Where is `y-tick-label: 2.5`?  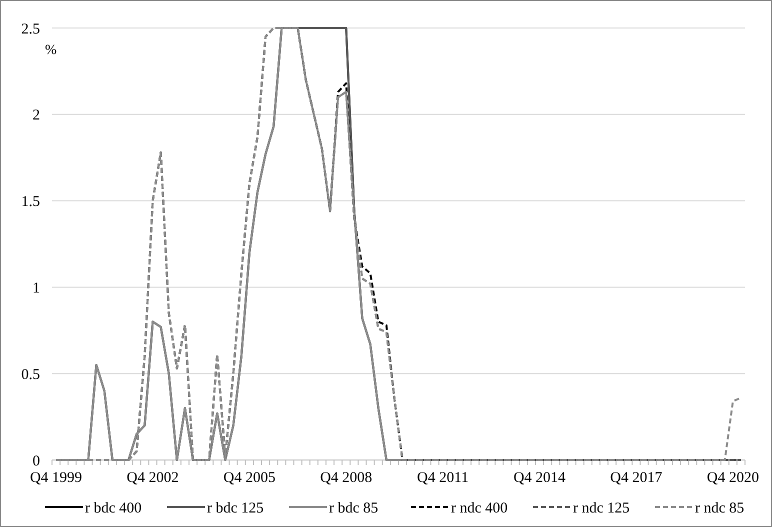 y-tick-label: 2.5 is located at coordinates (30, 29).